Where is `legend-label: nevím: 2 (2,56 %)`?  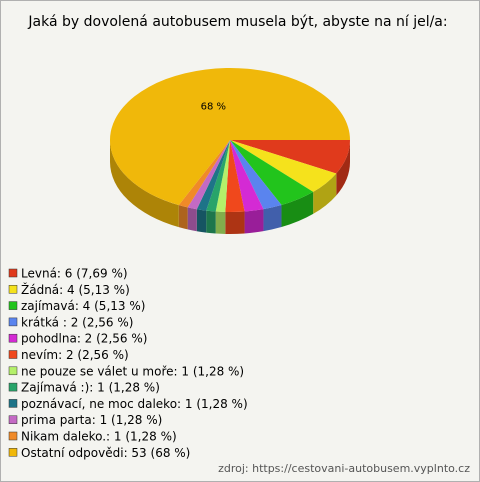
legend-label: nevím: 2 (2,56 %) is located at coordinates (75, 355).